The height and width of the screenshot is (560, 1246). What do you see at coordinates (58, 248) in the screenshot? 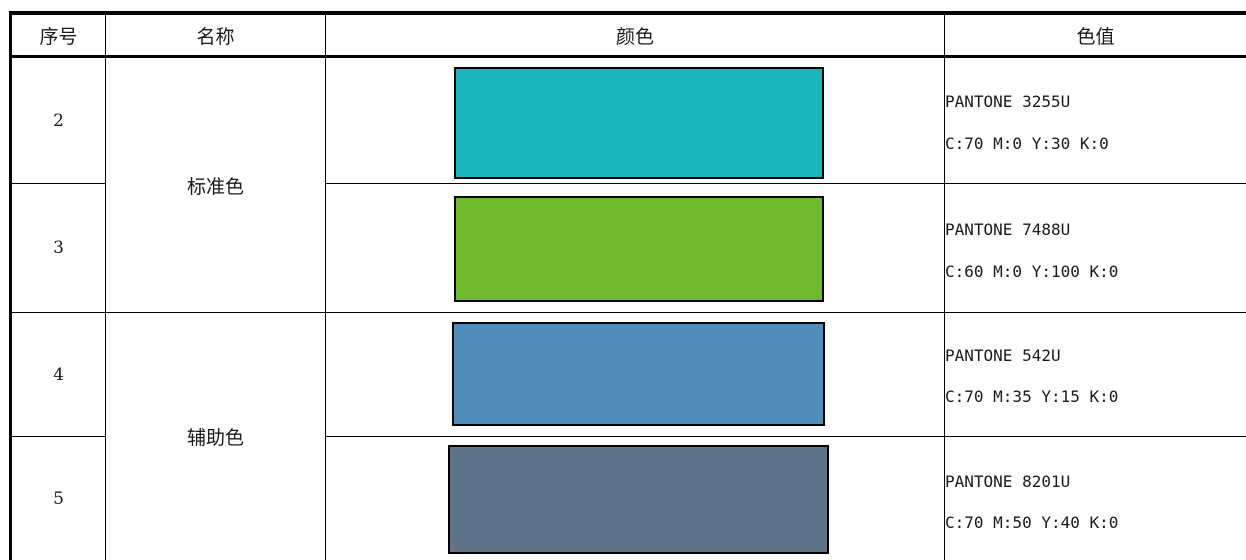
I see `row-index: 3` at bounding box center [58, 248].